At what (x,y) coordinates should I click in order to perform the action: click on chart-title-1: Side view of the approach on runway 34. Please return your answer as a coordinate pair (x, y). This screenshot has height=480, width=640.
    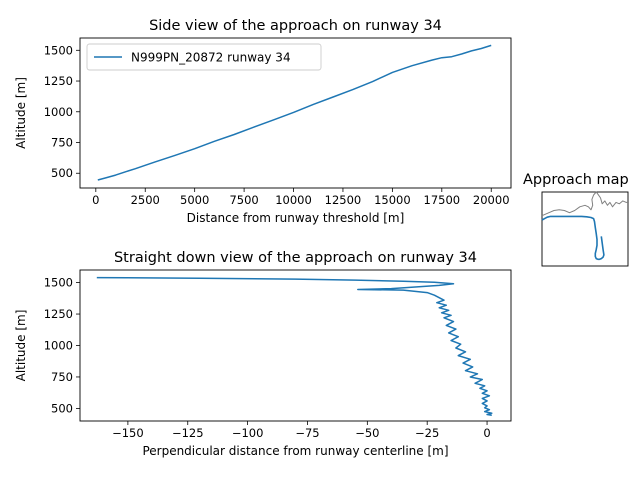
    Looking at the image, I should click on (295, 26).